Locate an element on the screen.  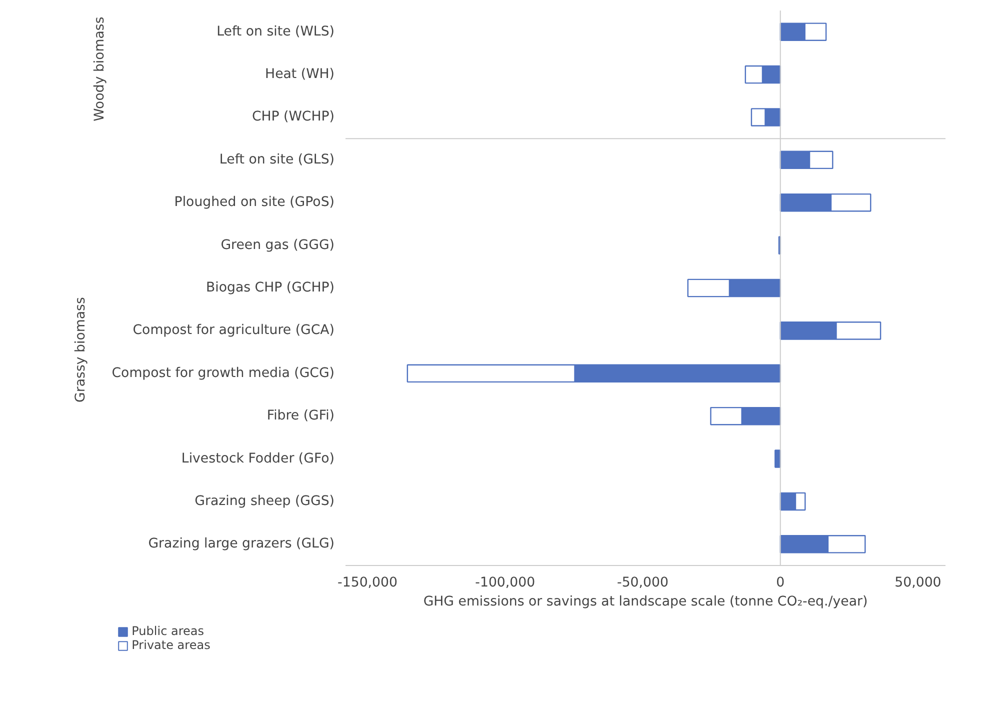
y-tick-label: Ploughed on site (GPoS) is located at coordinates (254, 202).